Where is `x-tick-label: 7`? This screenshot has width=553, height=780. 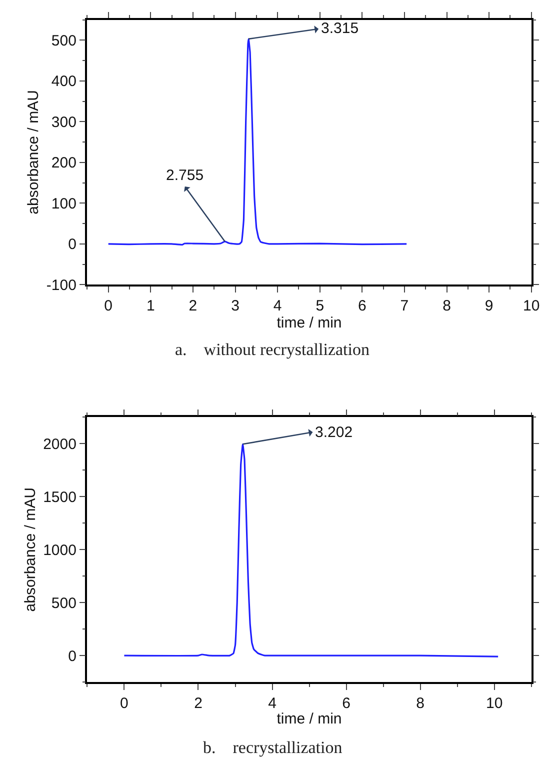 x-tick-label: 7 is located at coordinates (404, 305).